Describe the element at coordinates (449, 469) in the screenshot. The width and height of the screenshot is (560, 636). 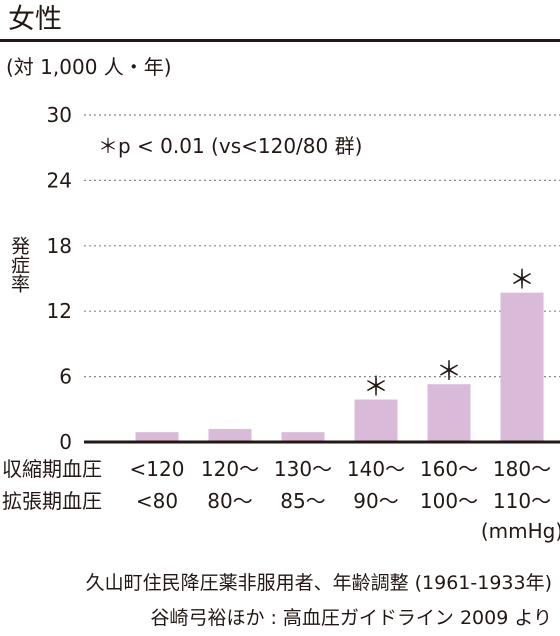
I see `x-tick-label-systolic: 160～` at that location.